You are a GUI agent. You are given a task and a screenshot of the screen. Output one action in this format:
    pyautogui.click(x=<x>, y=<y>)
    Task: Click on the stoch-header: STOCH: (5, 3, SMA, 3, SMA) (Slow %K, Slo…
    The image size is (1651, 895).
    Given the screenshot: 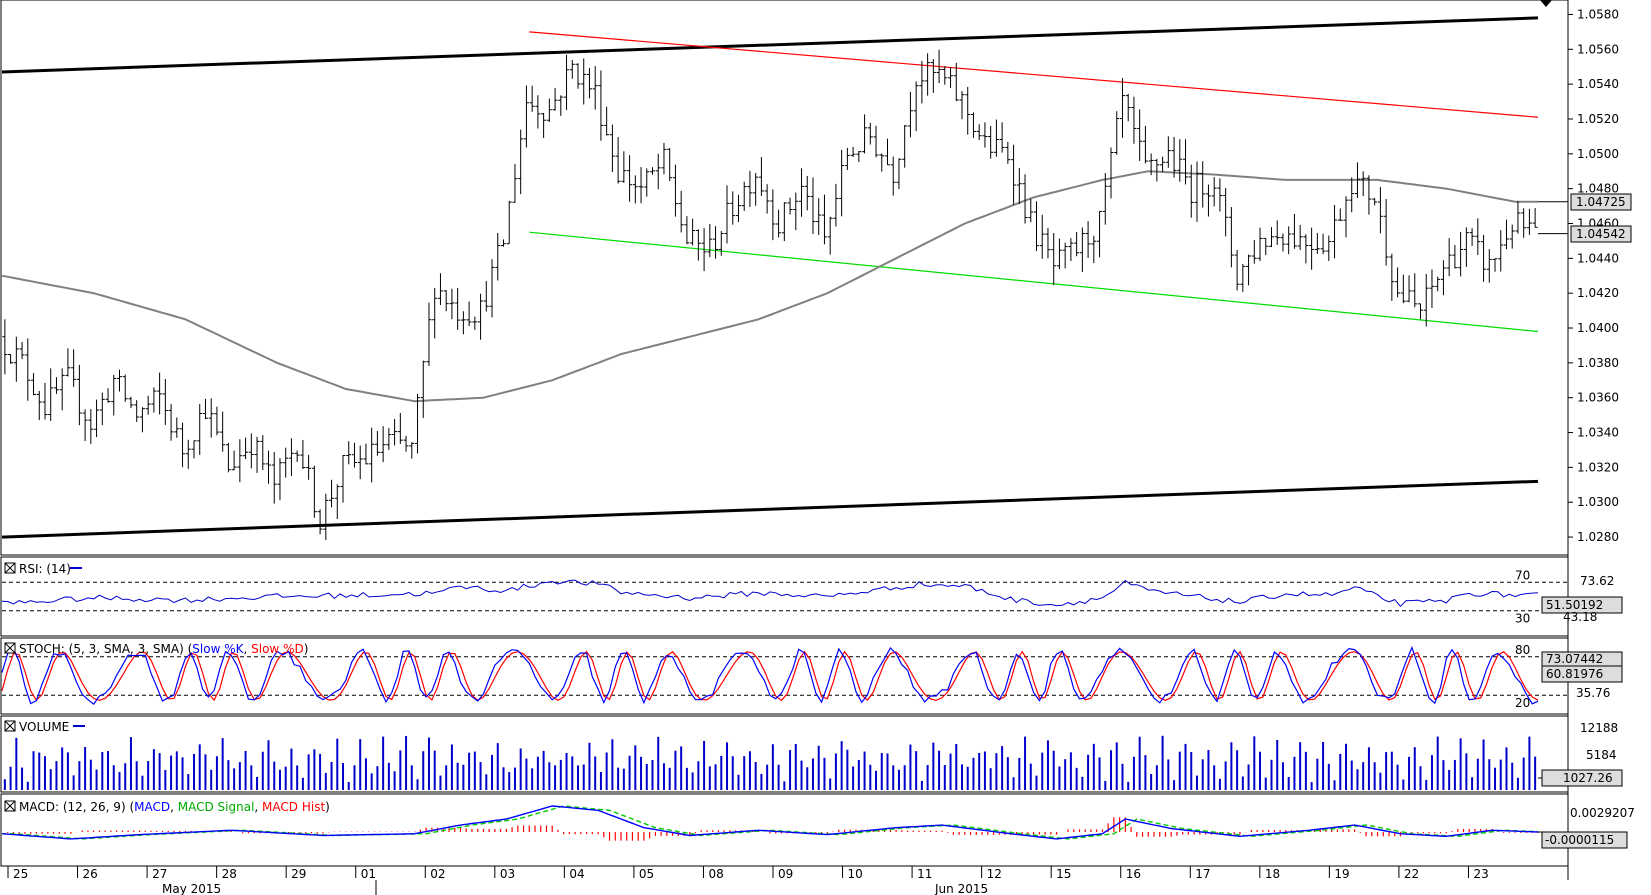 What is the action you would take?
    pyautogui.click(x=156, y=649)
    